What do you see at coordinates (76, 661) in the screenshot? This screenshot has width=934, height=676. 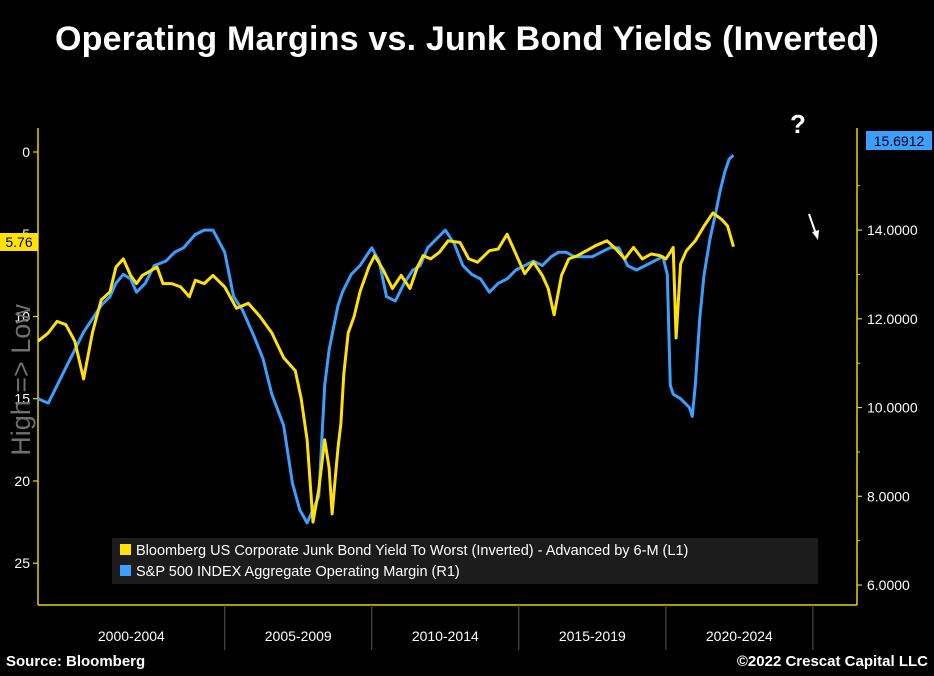 I see `source-note: Source: Bloomberg` at bounding box center [76, 661].